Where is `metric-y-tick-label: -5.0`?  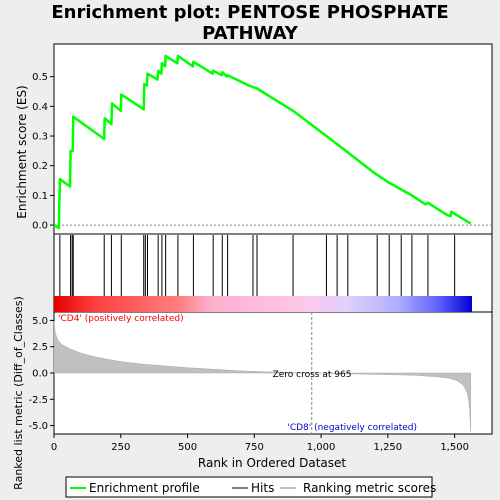 metric-y-tick-label: -5.0 is located at coordinates (38, 426).